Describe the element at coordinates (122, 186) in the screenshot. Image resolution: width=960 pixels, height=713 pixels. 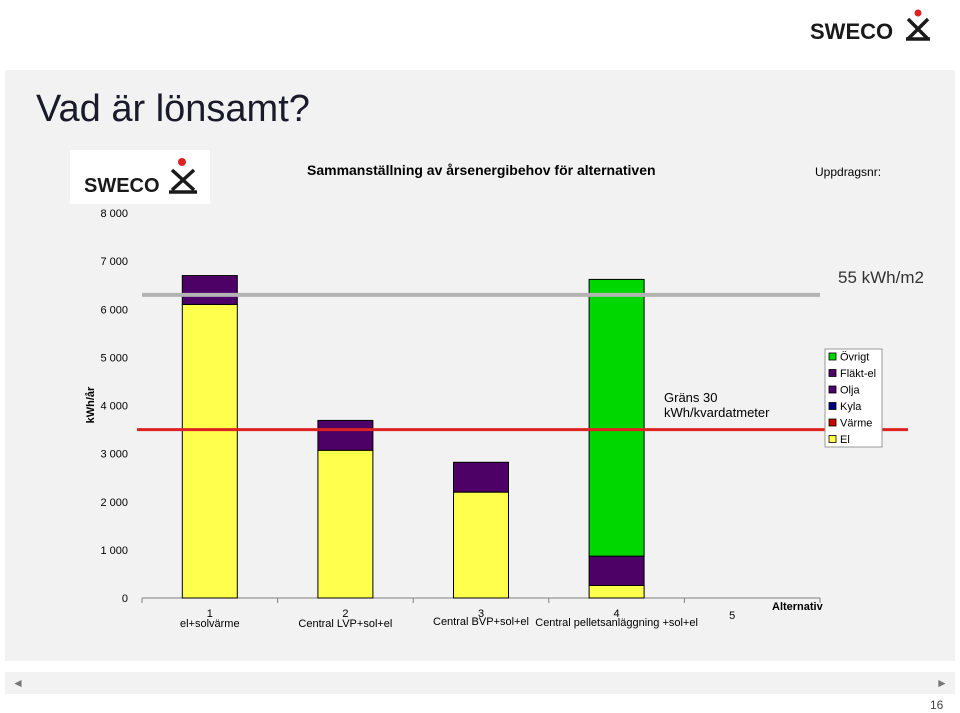
I see `chart-logo-text: SWECO` at that location.